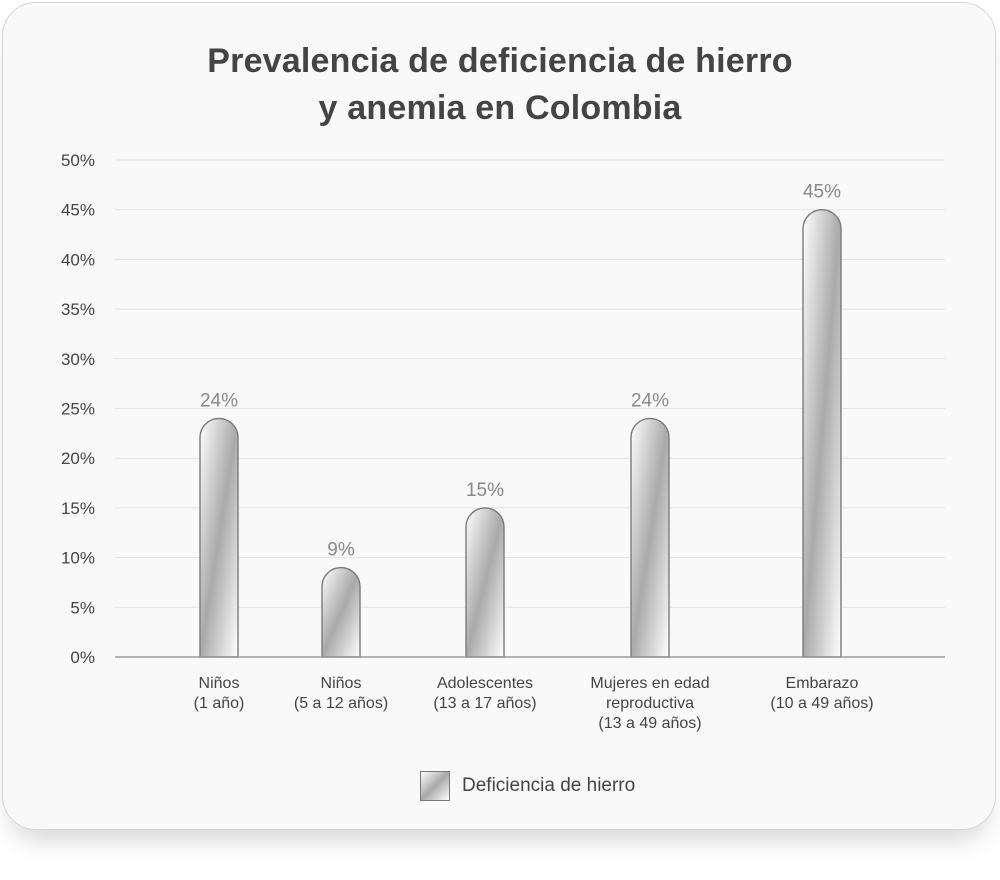 The image size is (1000, 880). What do you see at coordinates (78, 359) in the screenshot?
I see `y-tick-label: 30%` at bounding box center [78, 359].